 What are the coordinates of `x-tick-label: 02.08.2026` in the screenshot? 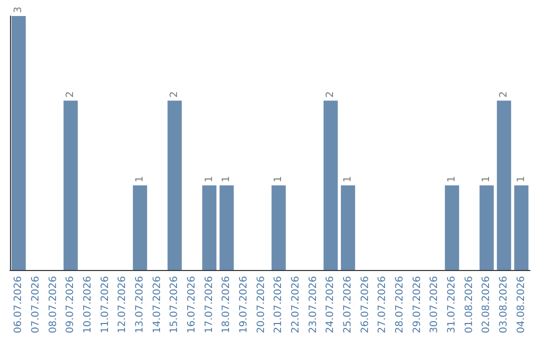 It's located at (486, 305).